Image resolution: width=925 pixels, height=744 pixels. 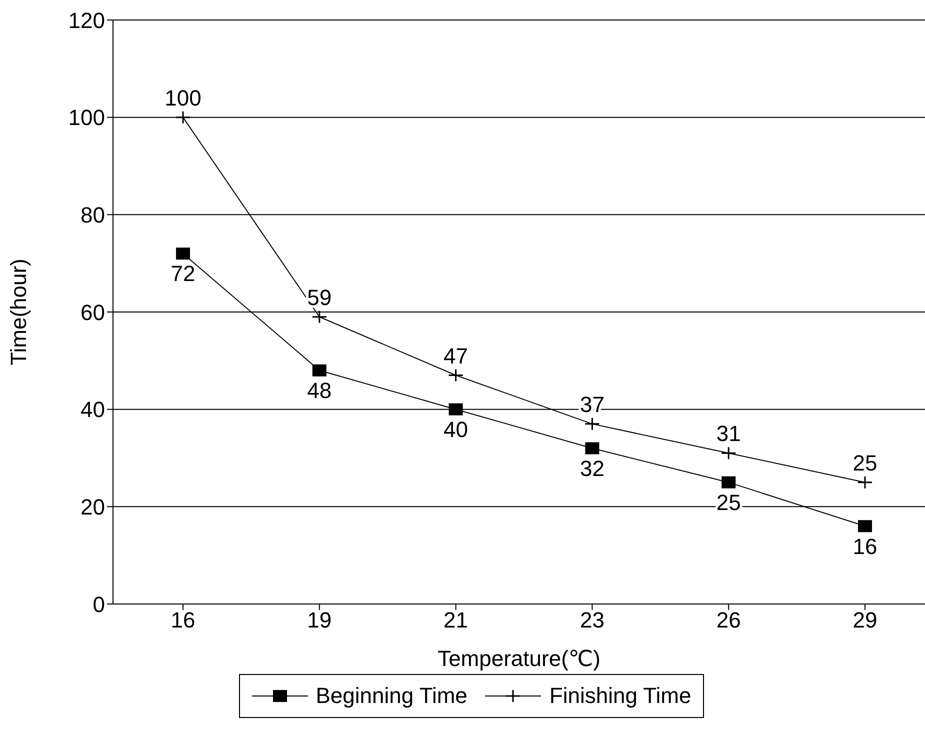 What do you see at coordinates (519, 658) in the screenshot?
I see `x-axis-title: Temperature(℃)` at bounding box center [519, 658].